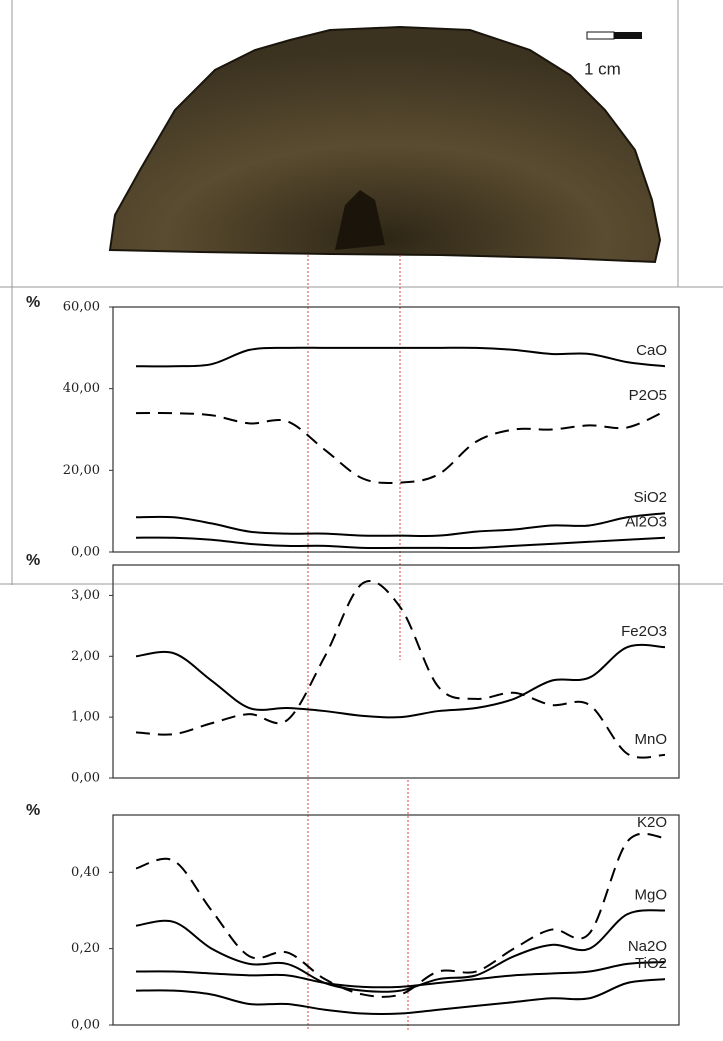 The width and height of the screenshot is (723, 1041). Describe the element at coordinates (85, 656) in the screenshot. I see `y-tick-label: 2,00` at that location.